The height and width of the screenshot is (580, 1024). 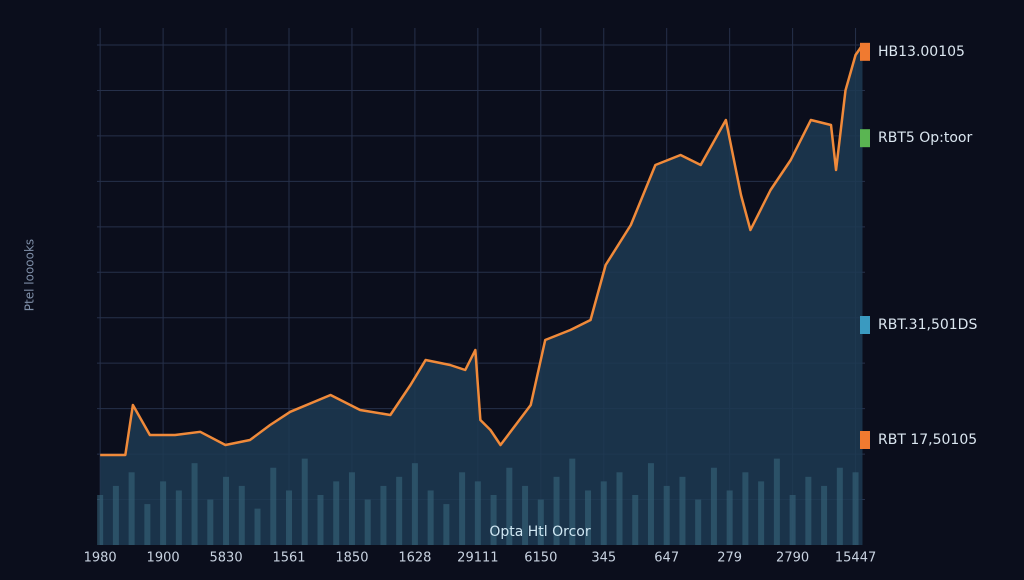 I want to click on caption: Opta Htl Orcor, so click(x=540, y=532).